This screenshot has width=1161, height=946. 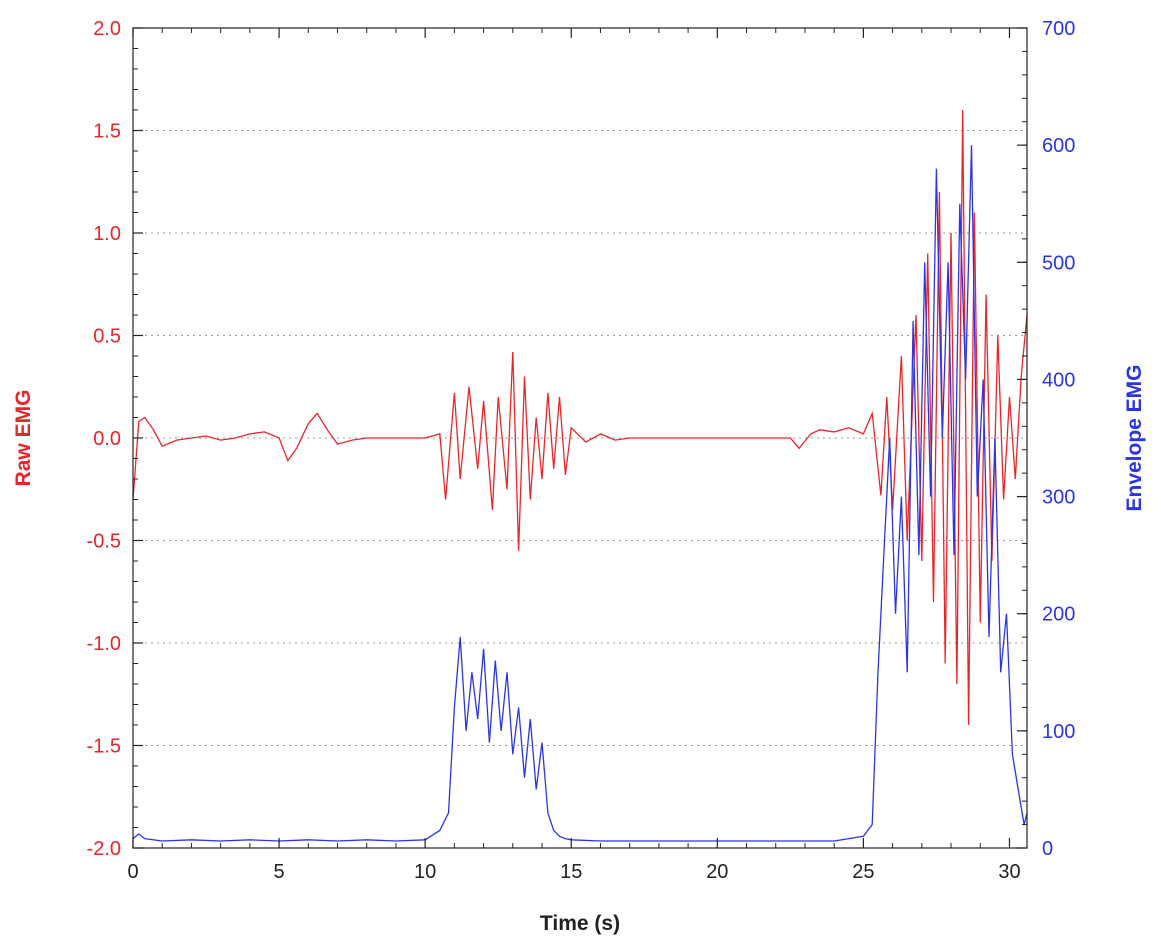 What do you see at coordinates (107, 132) in the screenshot?
I see `left-y-tick-label: 1.5` at bounding box center [107, 132].